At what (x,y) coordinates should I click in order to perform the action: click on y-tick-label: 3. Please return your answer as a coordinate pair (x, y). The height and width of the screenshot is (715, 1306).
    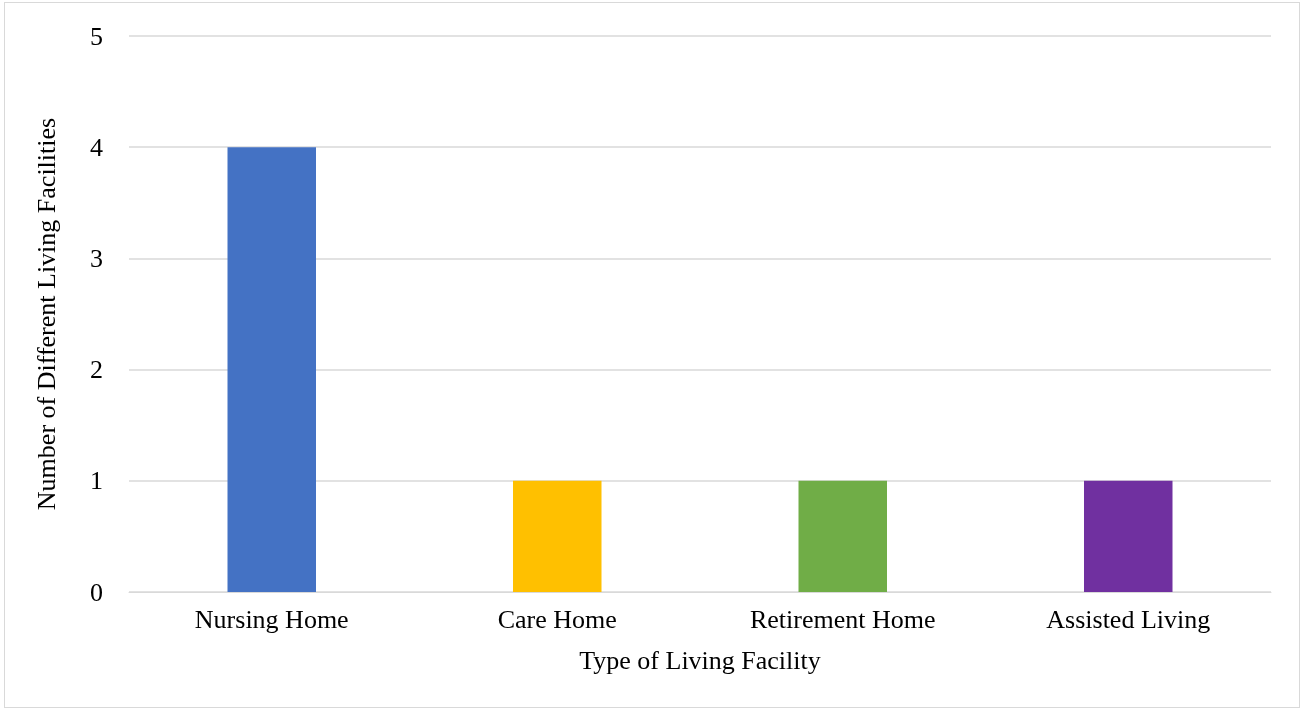
    Looking at the image, I should click on (96, 258).